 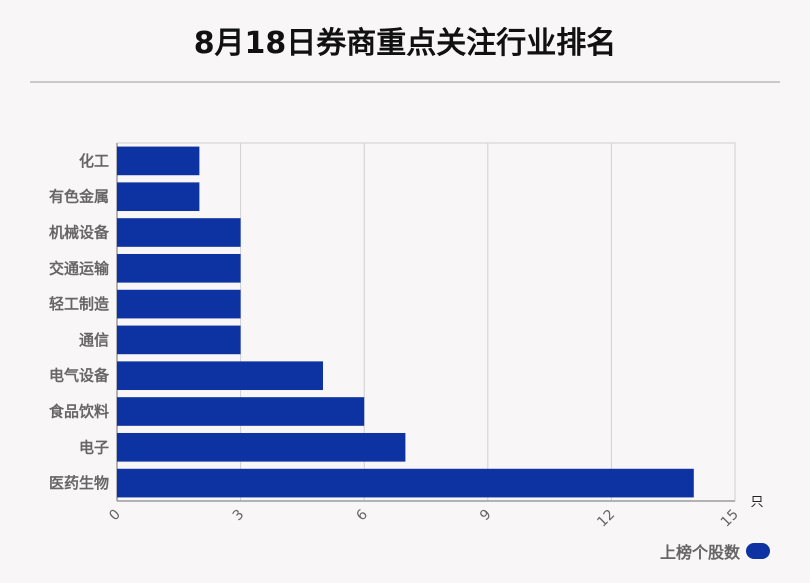 I want to click on title-divider, so click(x=405, y=82).